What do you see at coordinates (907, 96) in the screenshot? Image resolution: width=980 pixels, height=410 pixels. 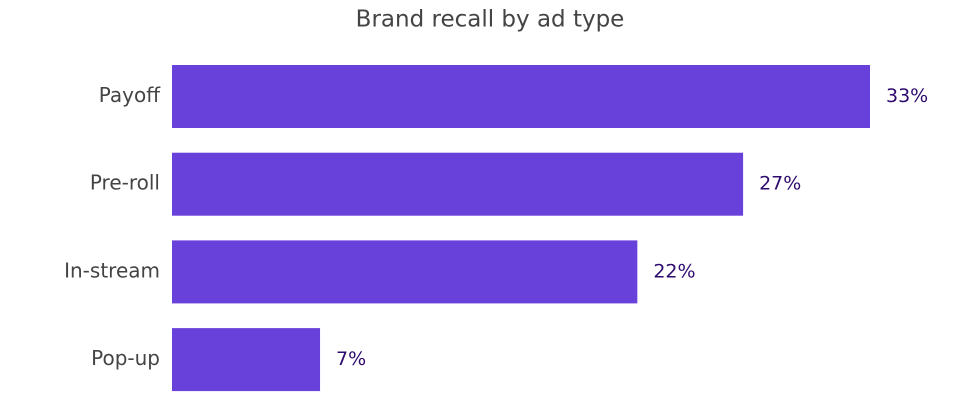 I see `value-label: 33%` at bounding box center [907, 96].